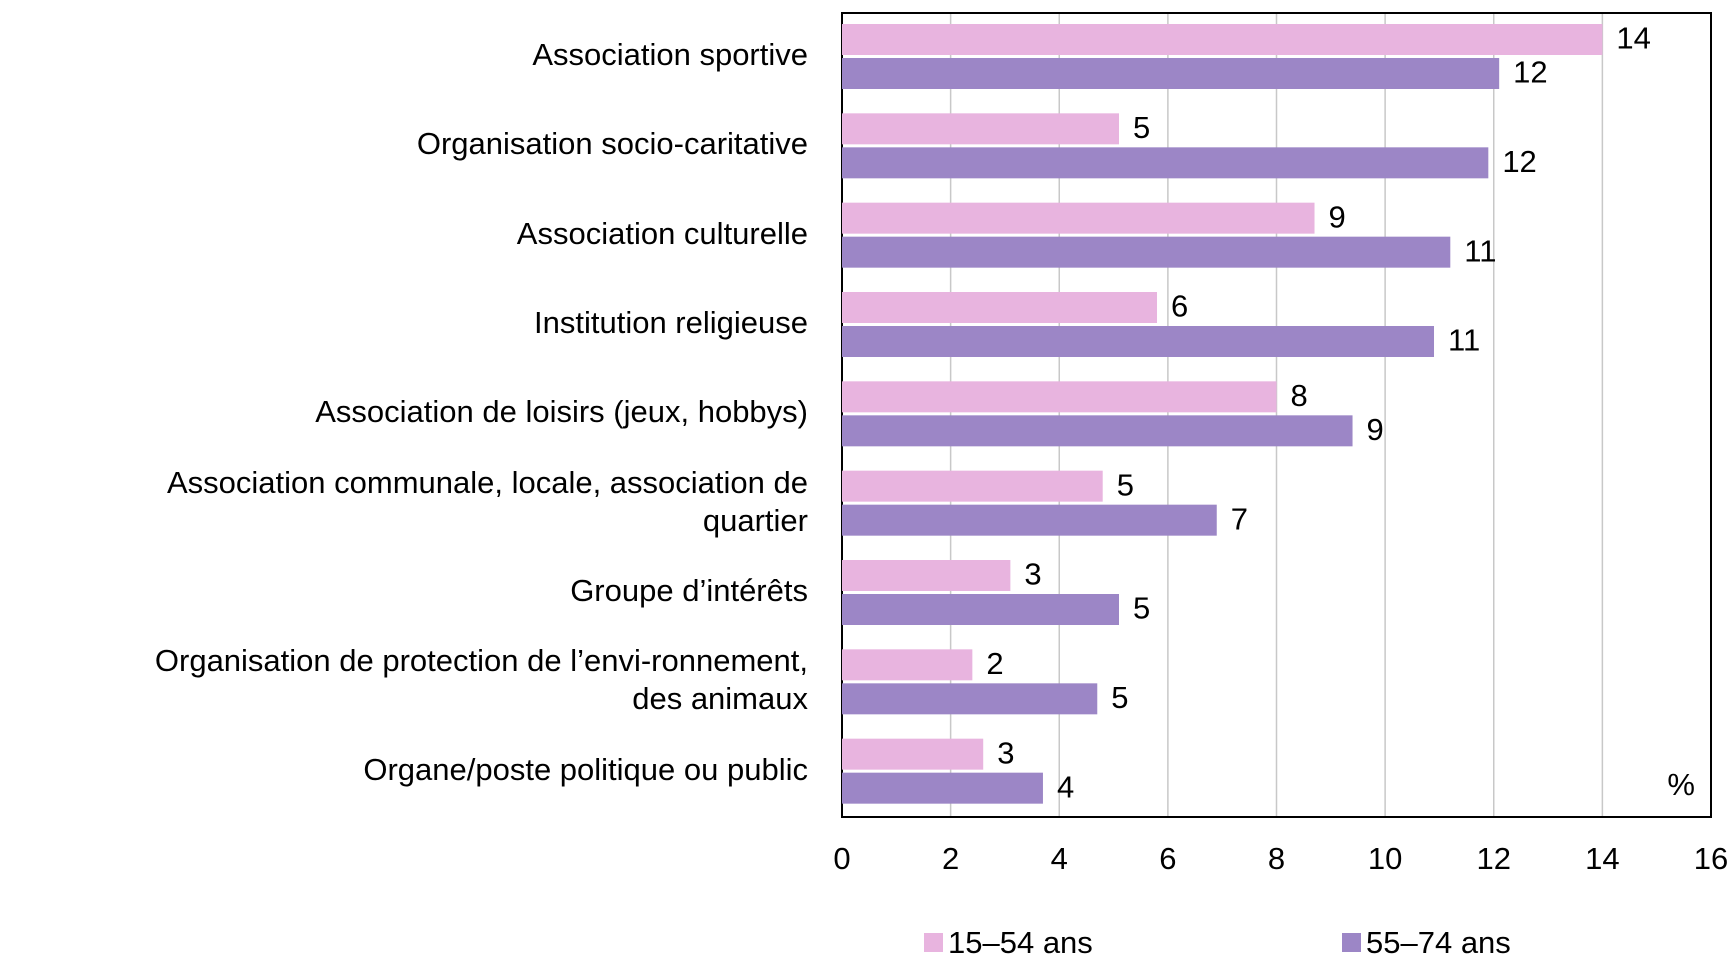 This screenshot has height=960, width=1736. I want to click on legend-label: 15–54 ans, so click(1020, 942).